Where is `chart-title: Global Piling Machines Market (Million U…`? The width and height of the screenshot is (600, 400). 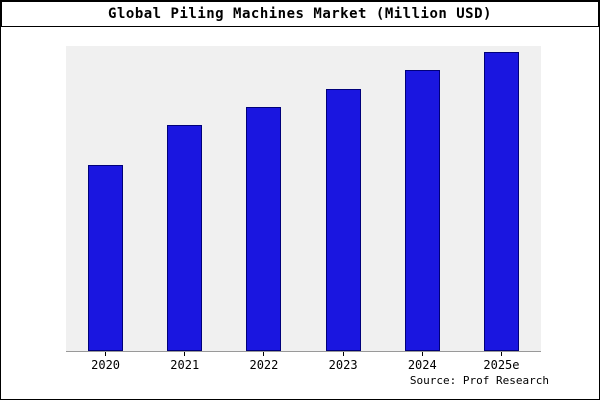 chart-title: Global Piling Machines Market (Million U… is located at coordinates (300, 14).